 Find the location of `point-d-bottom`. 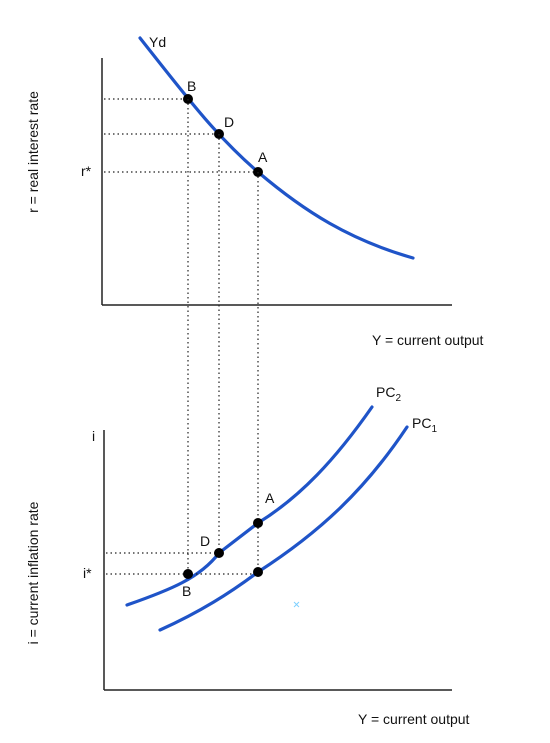

point-d-bottom is located at coordinates (219, 553).